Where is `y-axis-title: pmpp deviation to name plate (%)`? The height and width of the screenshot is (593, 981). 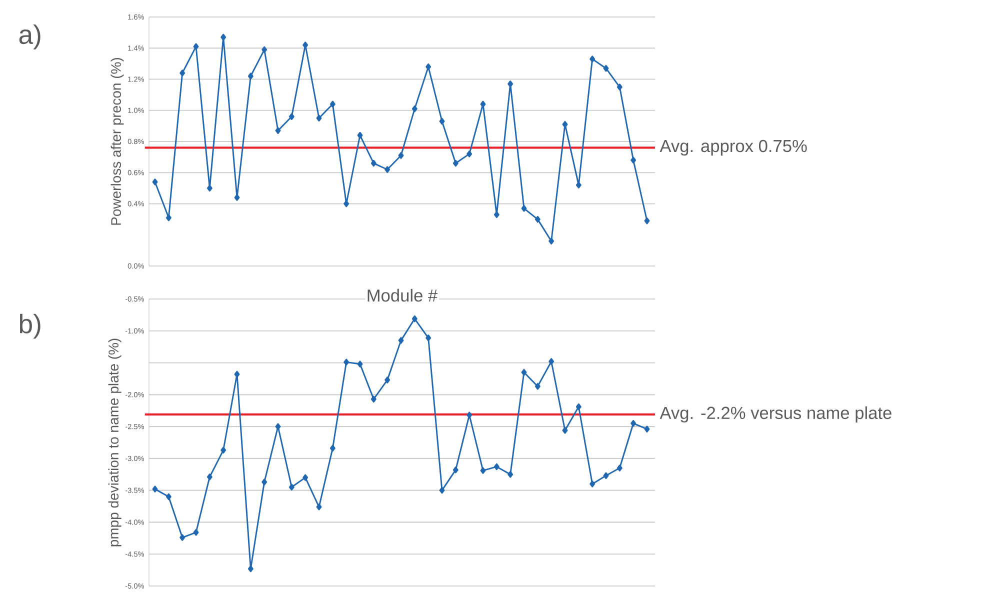
y-axis-title: pmpp deviation to name plate (%) is located at coordinates (115, 442).